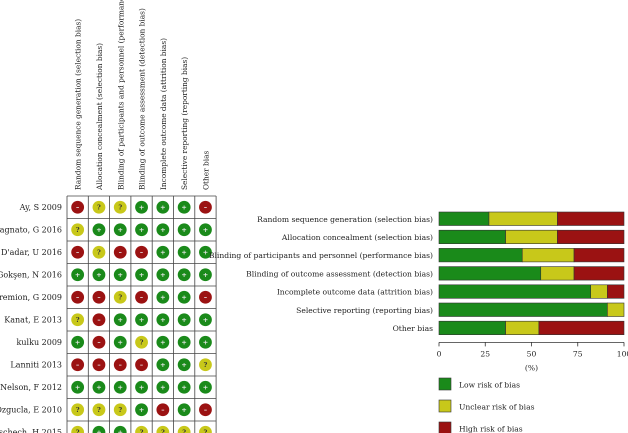 The height and width of the screenshot is (433, 628). Describe the element at coordinates (184, 123) in the screenshot. I see `summary-column-header: Selective reporting (reporting bias)` at that location.